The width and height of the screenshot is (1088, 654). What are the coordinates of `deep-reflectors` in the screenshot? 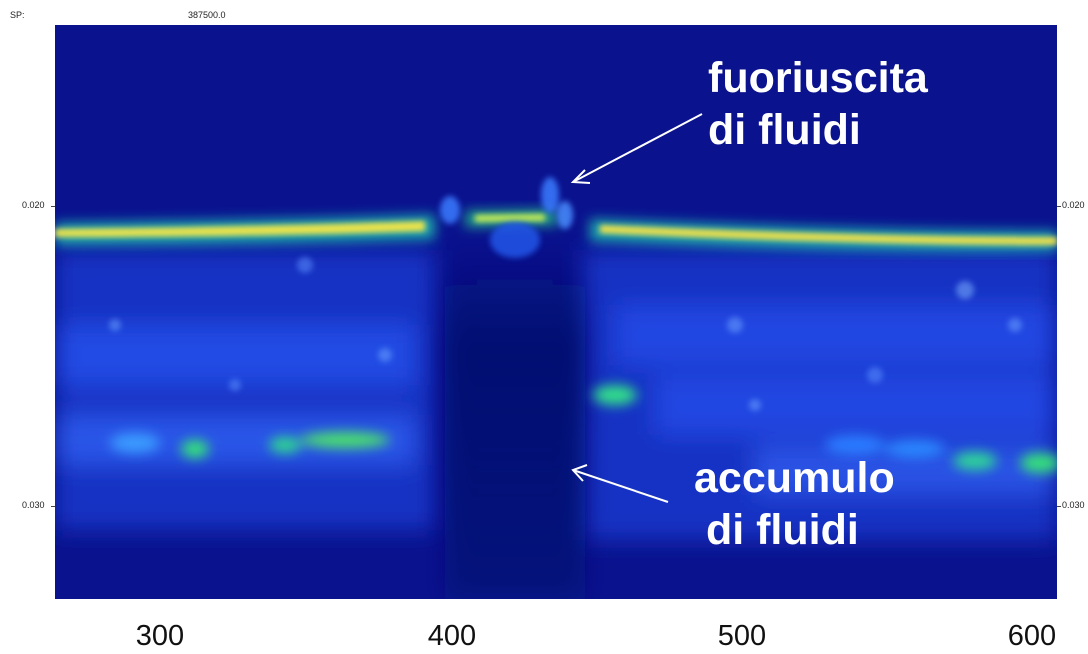 It's located at (583, 429).